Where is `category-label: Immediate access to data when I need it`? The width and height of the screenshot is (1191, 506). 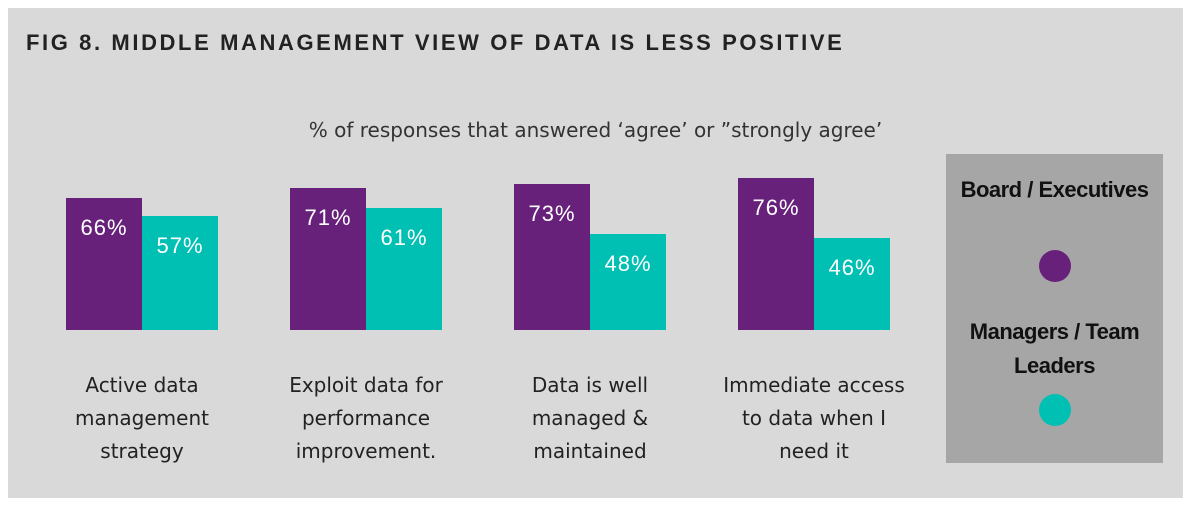
category-label: Immediate access to data when I need it is located at coordinates (814, 418).